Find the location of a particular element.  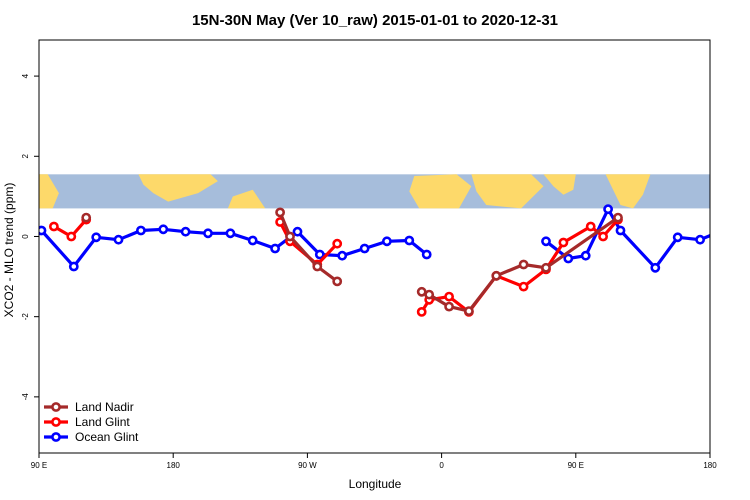

legend-item-ocean-glint: Ocean Glint is located at coordinates (91, 437).